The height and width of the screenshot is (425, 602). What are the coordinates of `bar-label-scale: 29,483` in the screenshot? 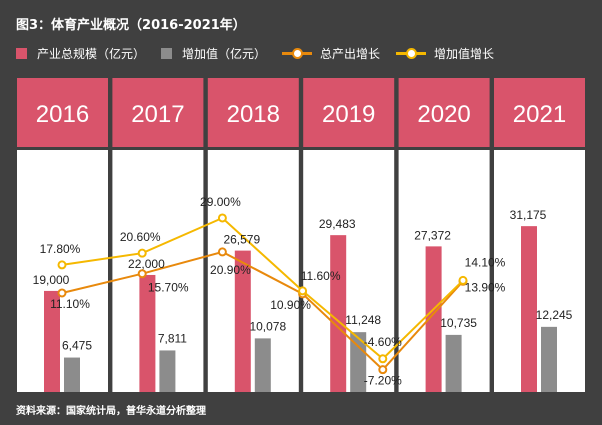 It's located at (337, 224).